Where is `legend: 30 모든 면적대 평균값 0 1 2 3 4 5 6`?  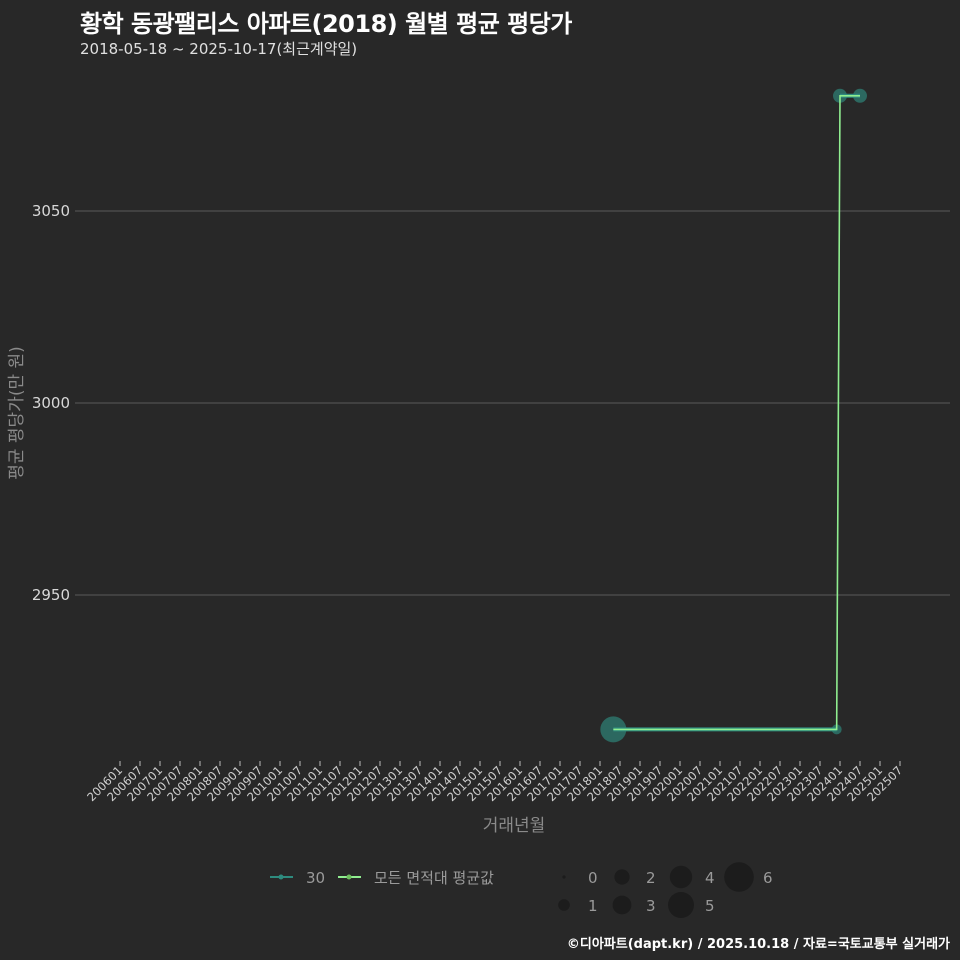 legend: 30 모든 면적대 평균값 0 1 2 3 4 5 6 is located at coordinates (521, 890).